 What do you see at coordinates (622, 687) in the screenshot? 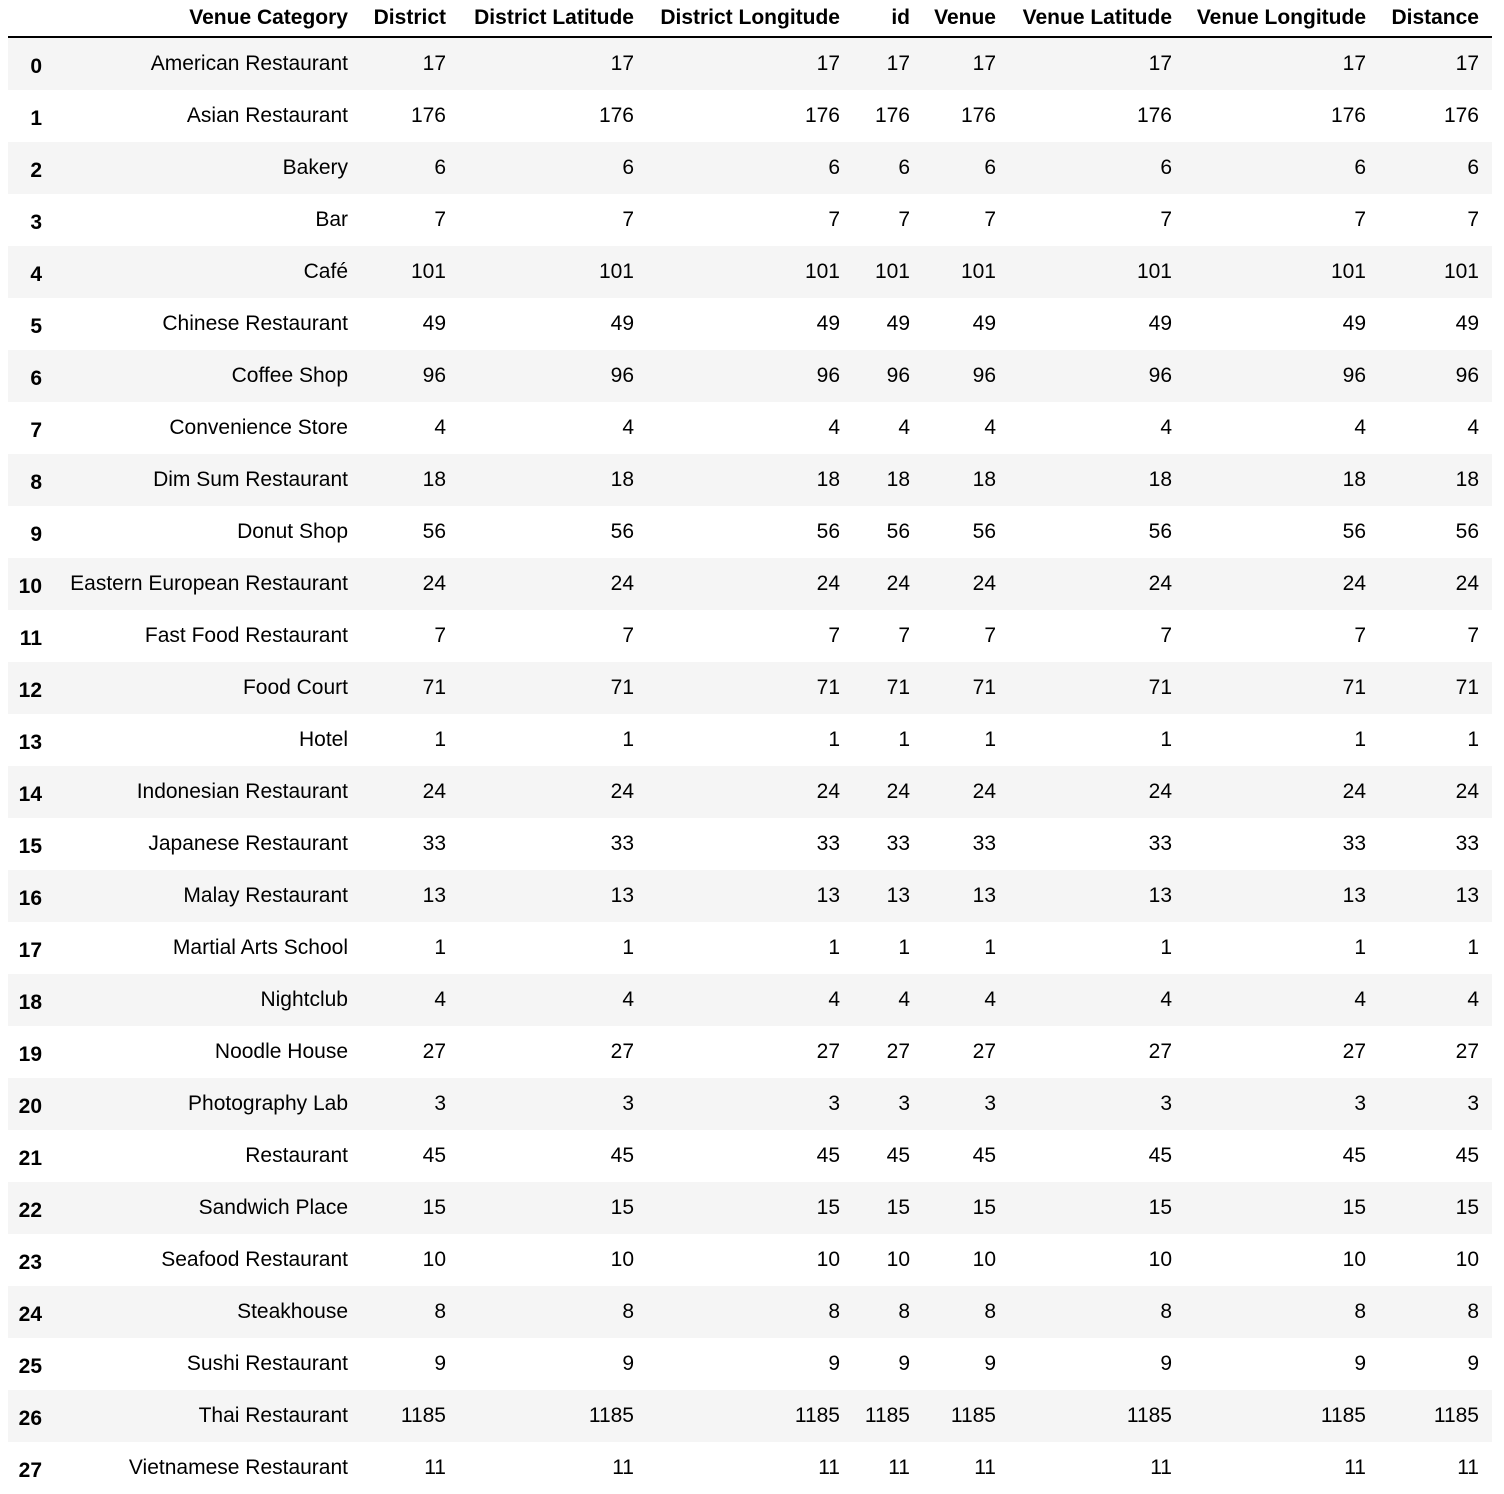
I see `cell-district-latitude: 71` at bounding box center [622, 687].